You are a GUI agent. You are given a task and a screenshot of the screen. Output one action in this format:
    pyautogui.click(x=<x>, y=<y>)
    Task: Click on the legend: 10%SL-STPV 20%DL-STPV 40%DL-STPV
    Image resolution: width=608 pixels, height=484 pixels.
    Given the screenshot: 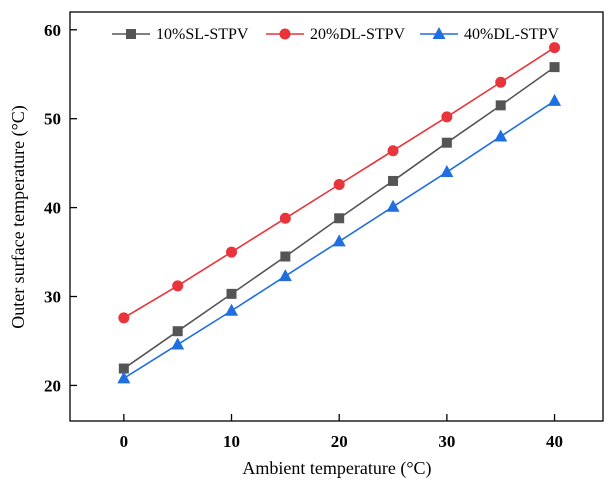 What is the action you would take?
    pyautogui.click(x=336, y=34)
    